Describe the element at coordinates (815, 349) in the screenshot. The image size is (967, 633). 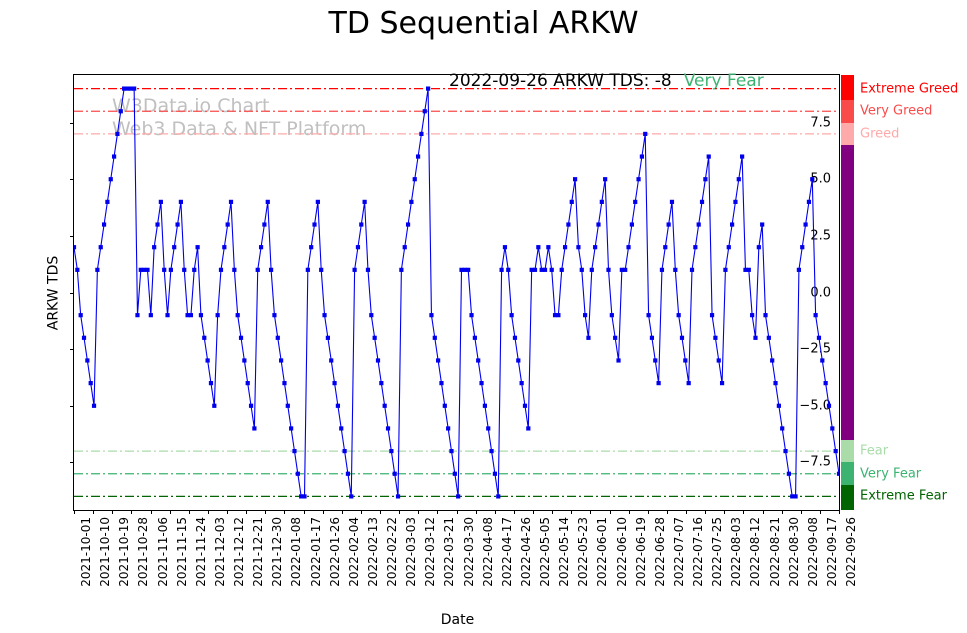
I see `y-tick-label: −2.5` at that location.